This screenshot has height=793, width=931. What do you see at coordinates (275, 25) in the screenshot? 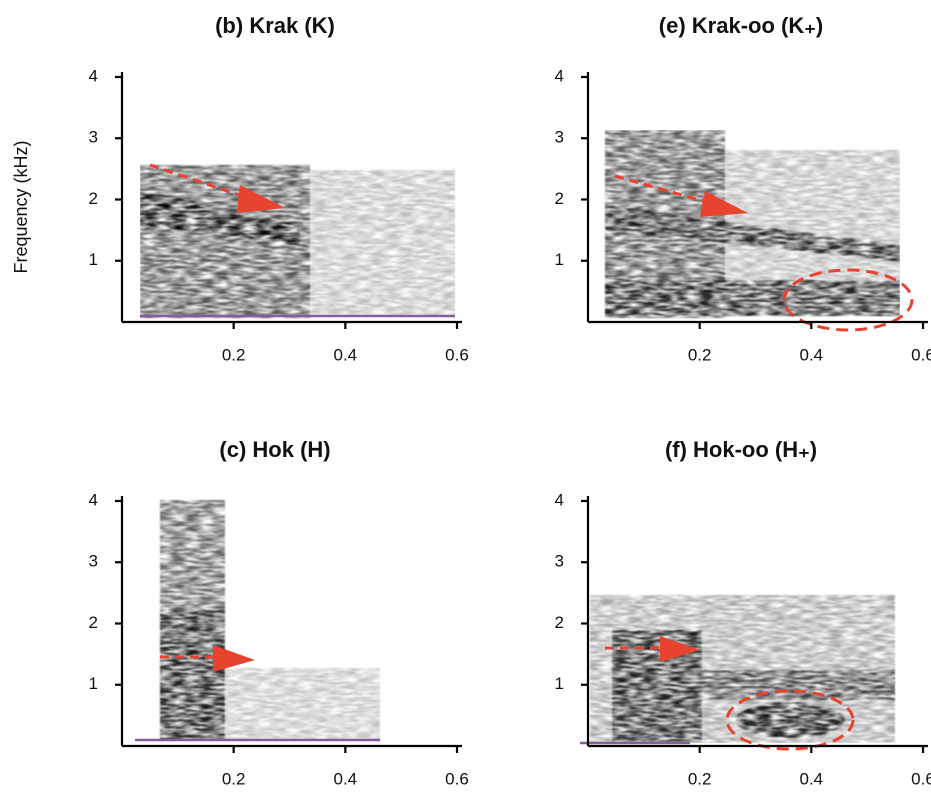
I see `chart-title: (b) Krak (K)` at bounding box center [275, 25].